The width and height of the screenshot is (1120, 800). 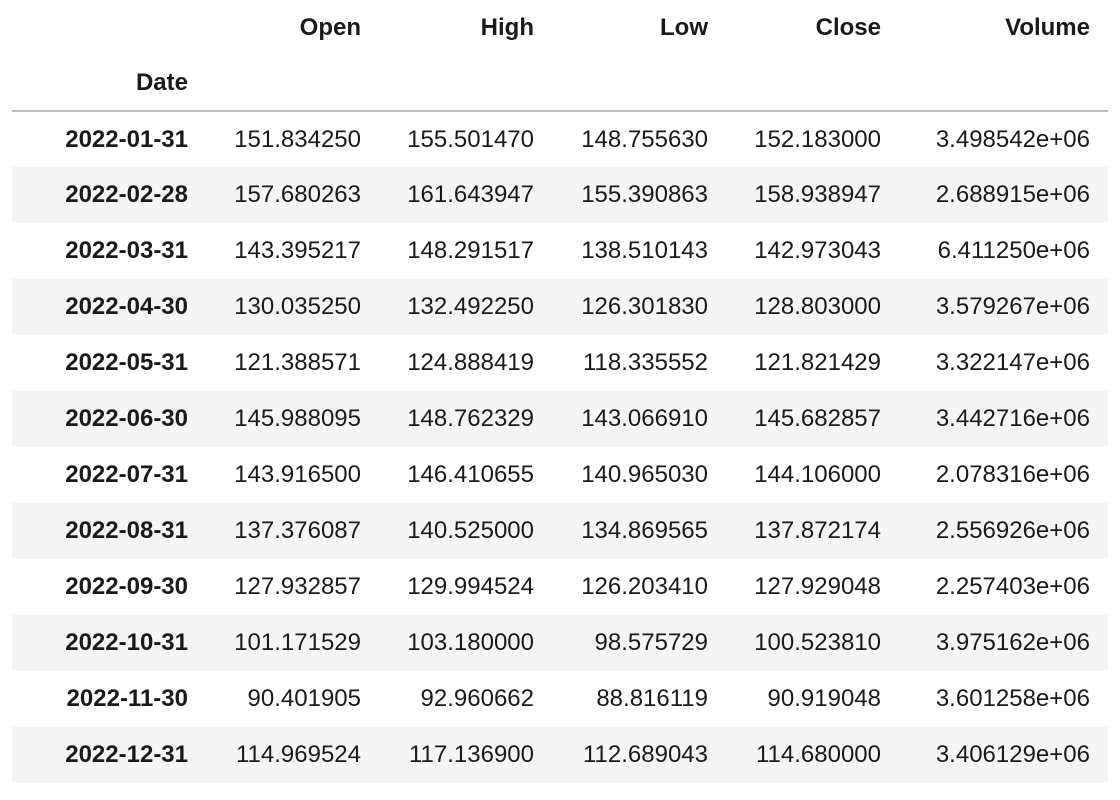 I want to click on cell-volume: 3.579267e+06, so click(x=1012, y=306).